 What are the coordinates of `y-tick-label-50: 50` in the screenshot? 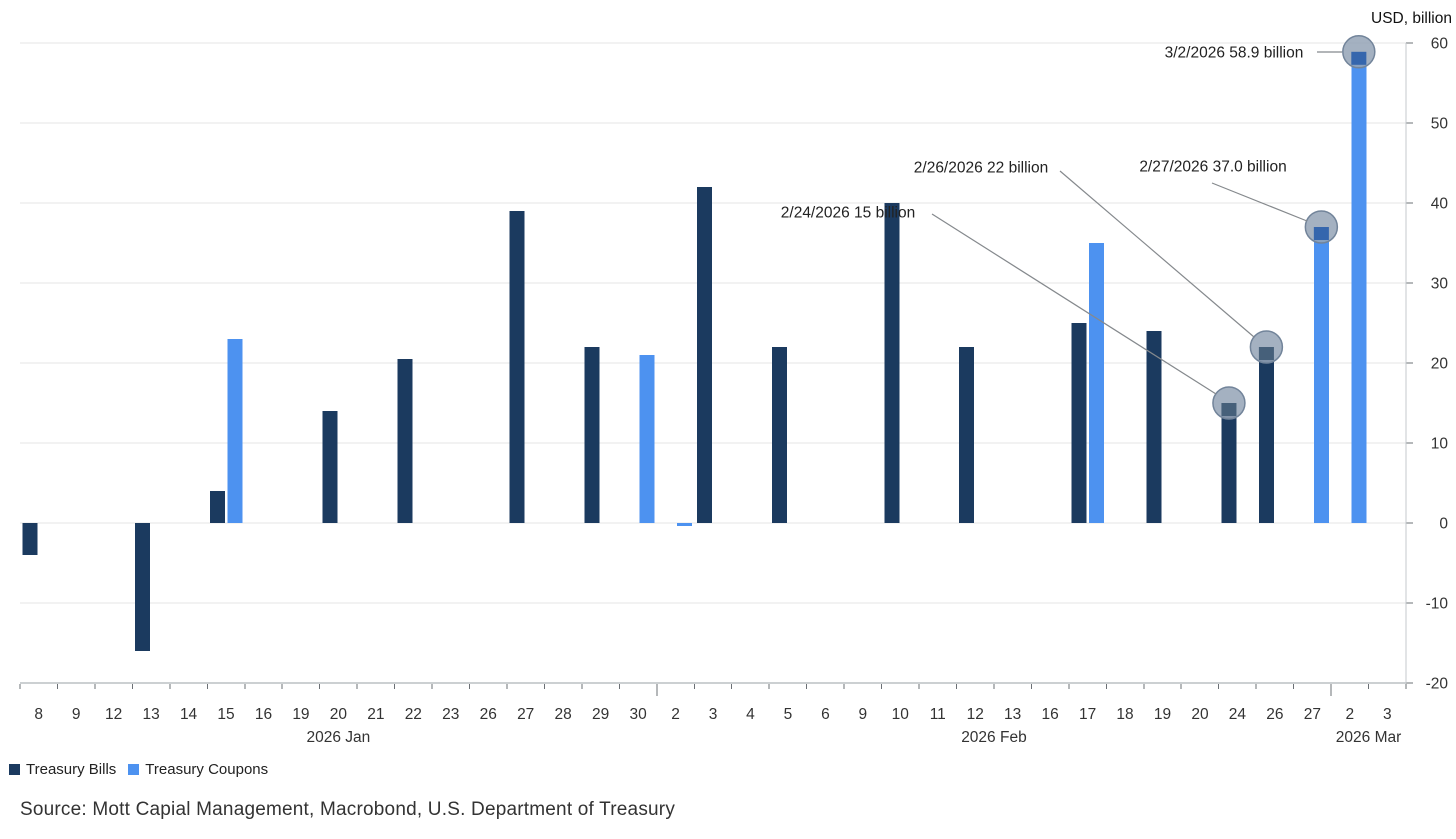 It's located at (1440, 124).